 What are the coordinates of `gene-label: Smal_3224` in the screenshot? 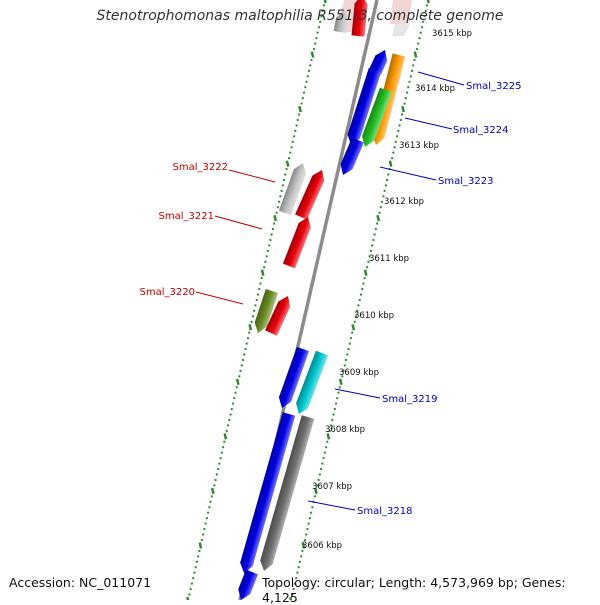 It's located at (480, 130).